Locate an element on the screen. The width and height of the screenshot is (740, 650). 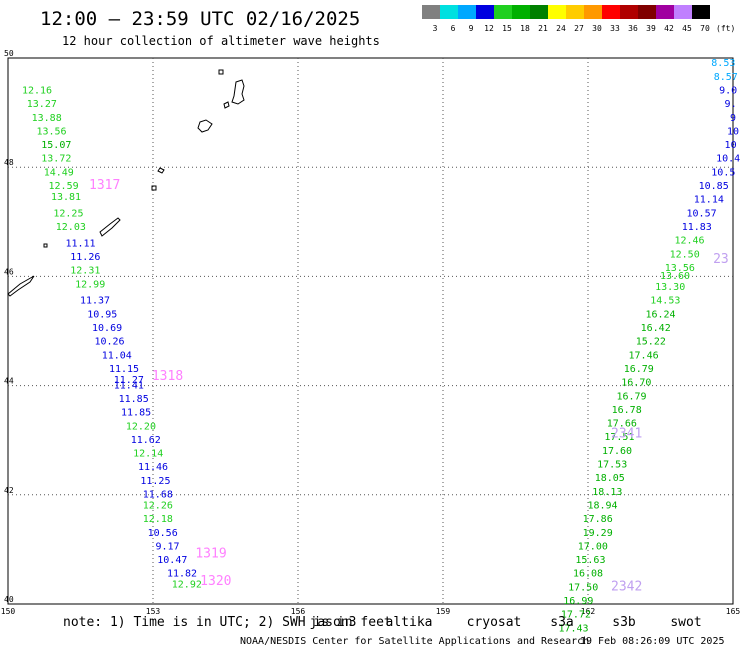
wave-height-label: 17.66 is located at coordinates (622, 424).